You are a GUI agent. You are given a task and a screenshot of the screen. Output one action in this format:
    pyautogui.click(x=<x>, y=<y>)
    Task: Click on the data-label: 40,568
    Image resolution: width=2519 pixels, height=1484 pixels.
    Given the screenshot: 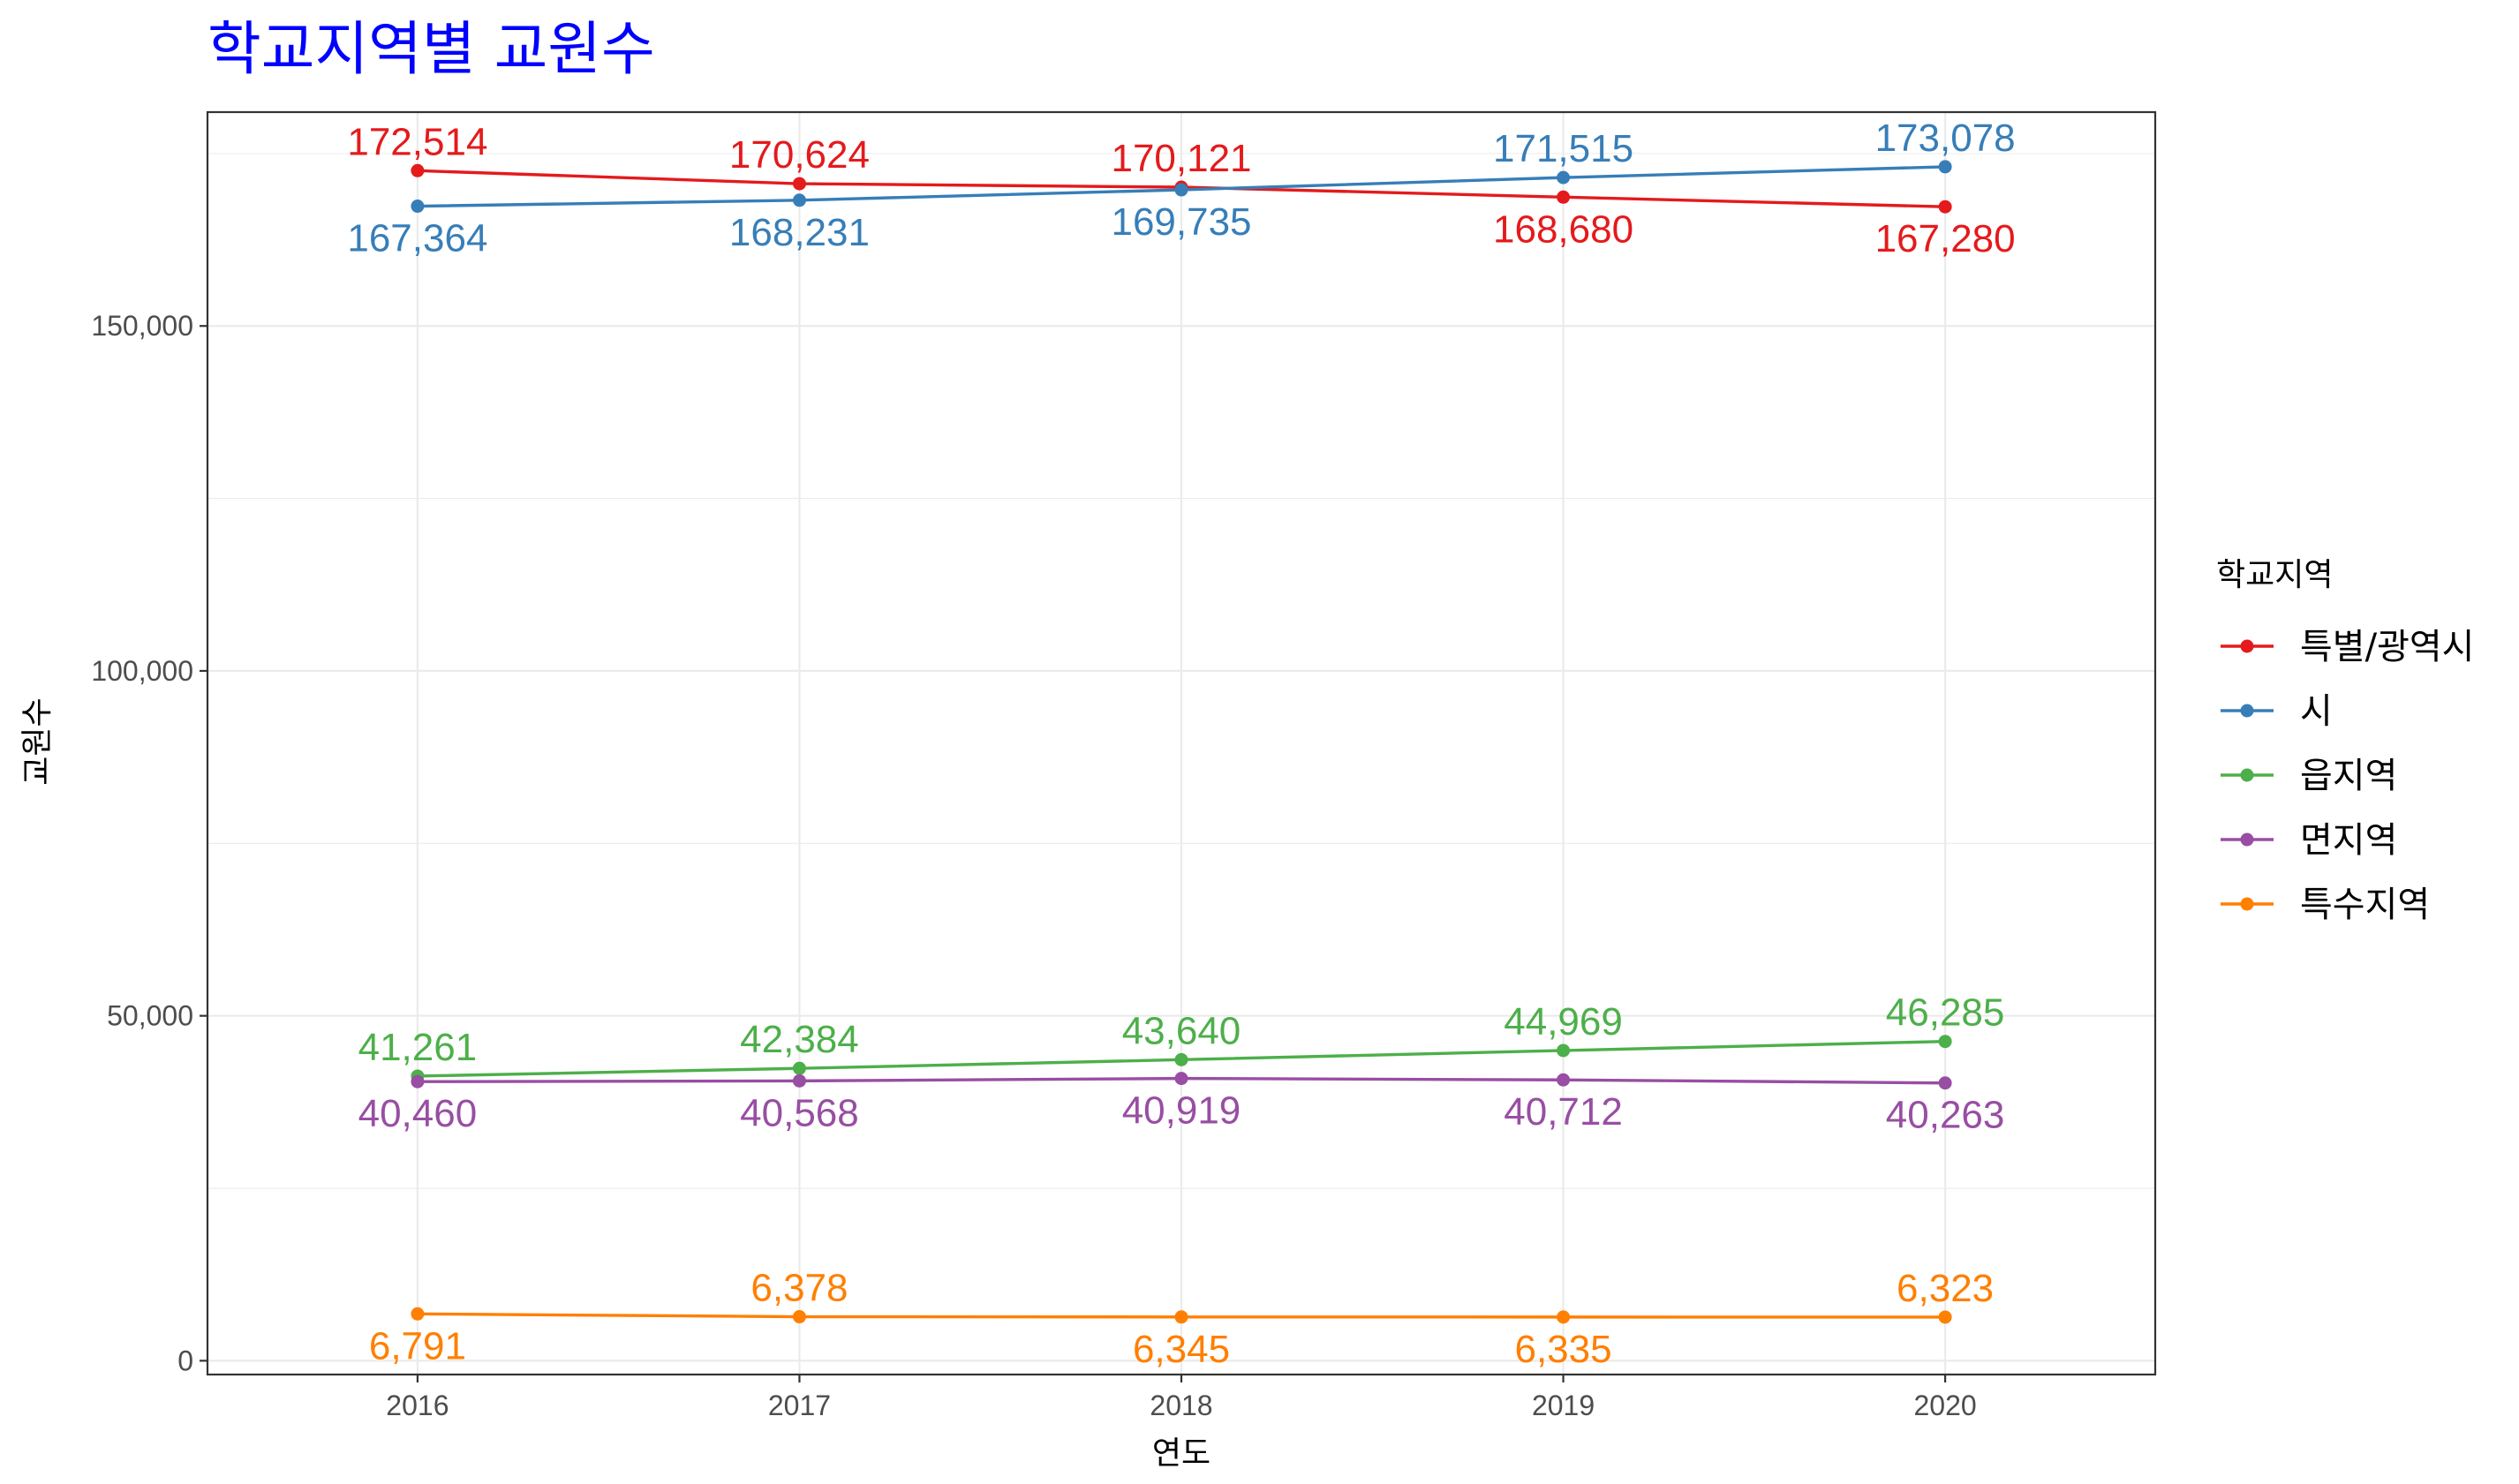 What is the action you would take?
    pyautogui.click(x=799, y=1112)
    